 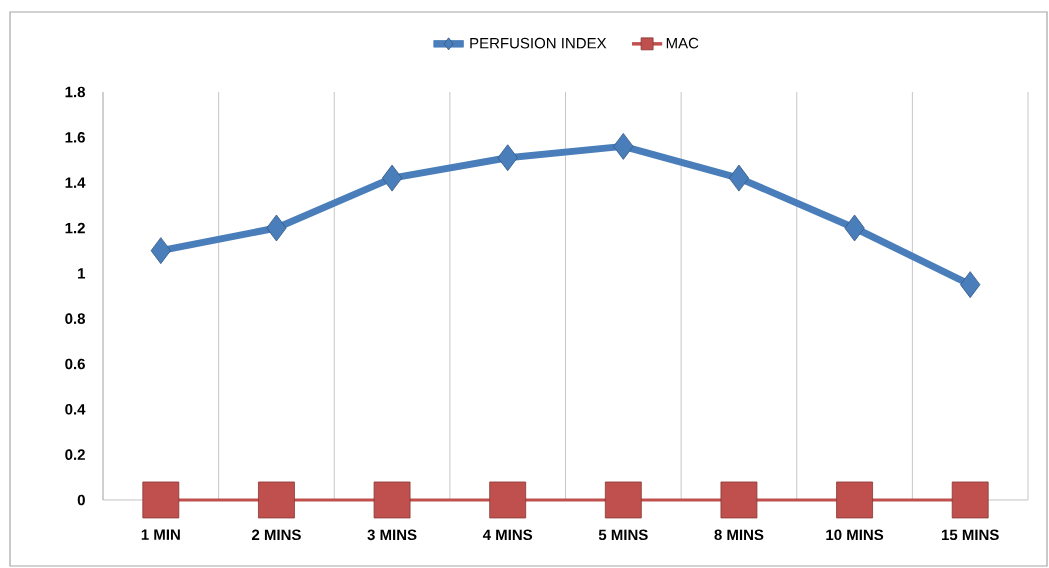 I want to click on y-tick-label: 0, so click(x=81, y=500).